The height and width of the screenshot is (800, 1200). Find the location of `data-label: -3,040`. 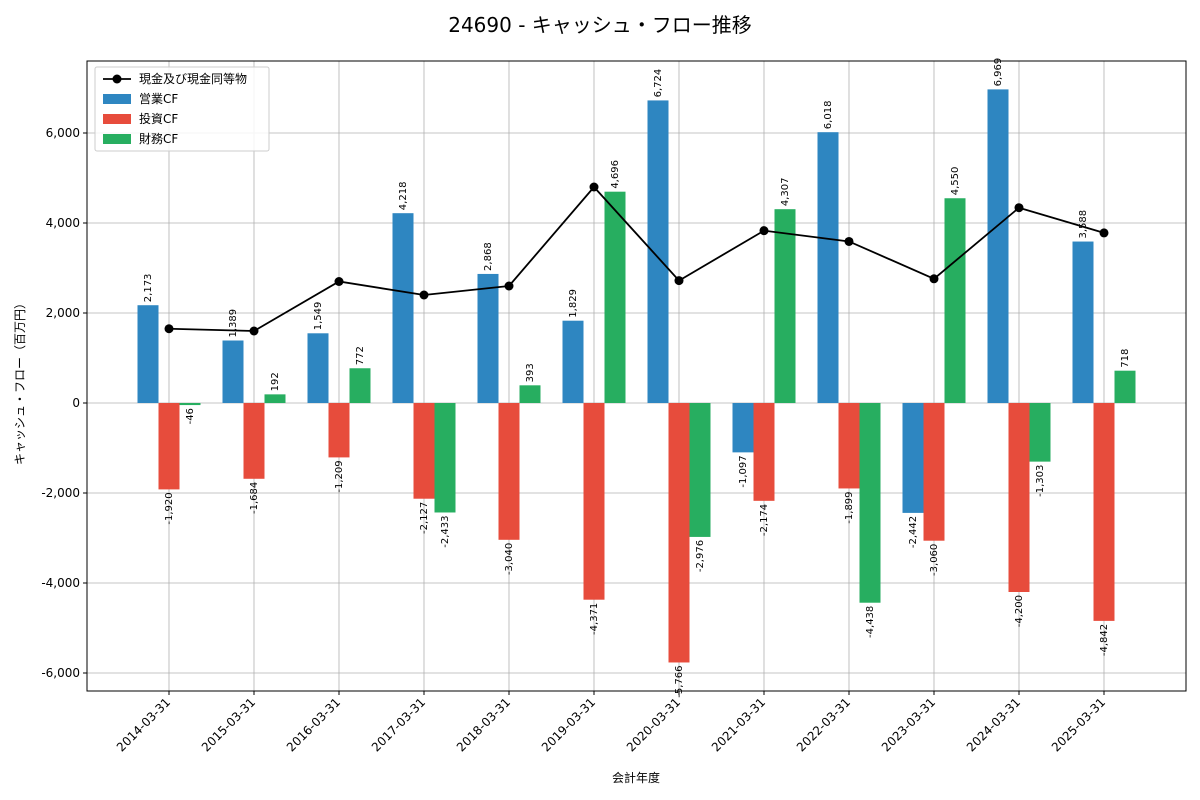

data-label: -3,040 is located at coordinates (509, 559).